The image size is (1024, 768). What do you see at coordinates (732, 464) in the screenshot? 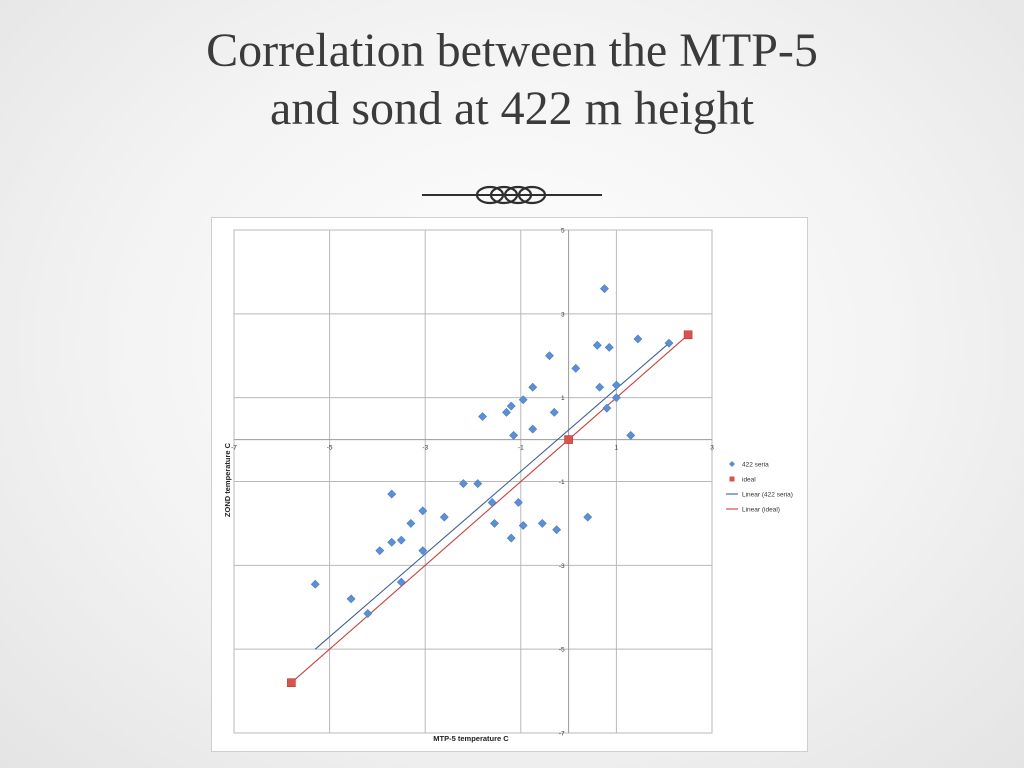
I see `legend-marker-422-seria` at bounding box center [732, 464].